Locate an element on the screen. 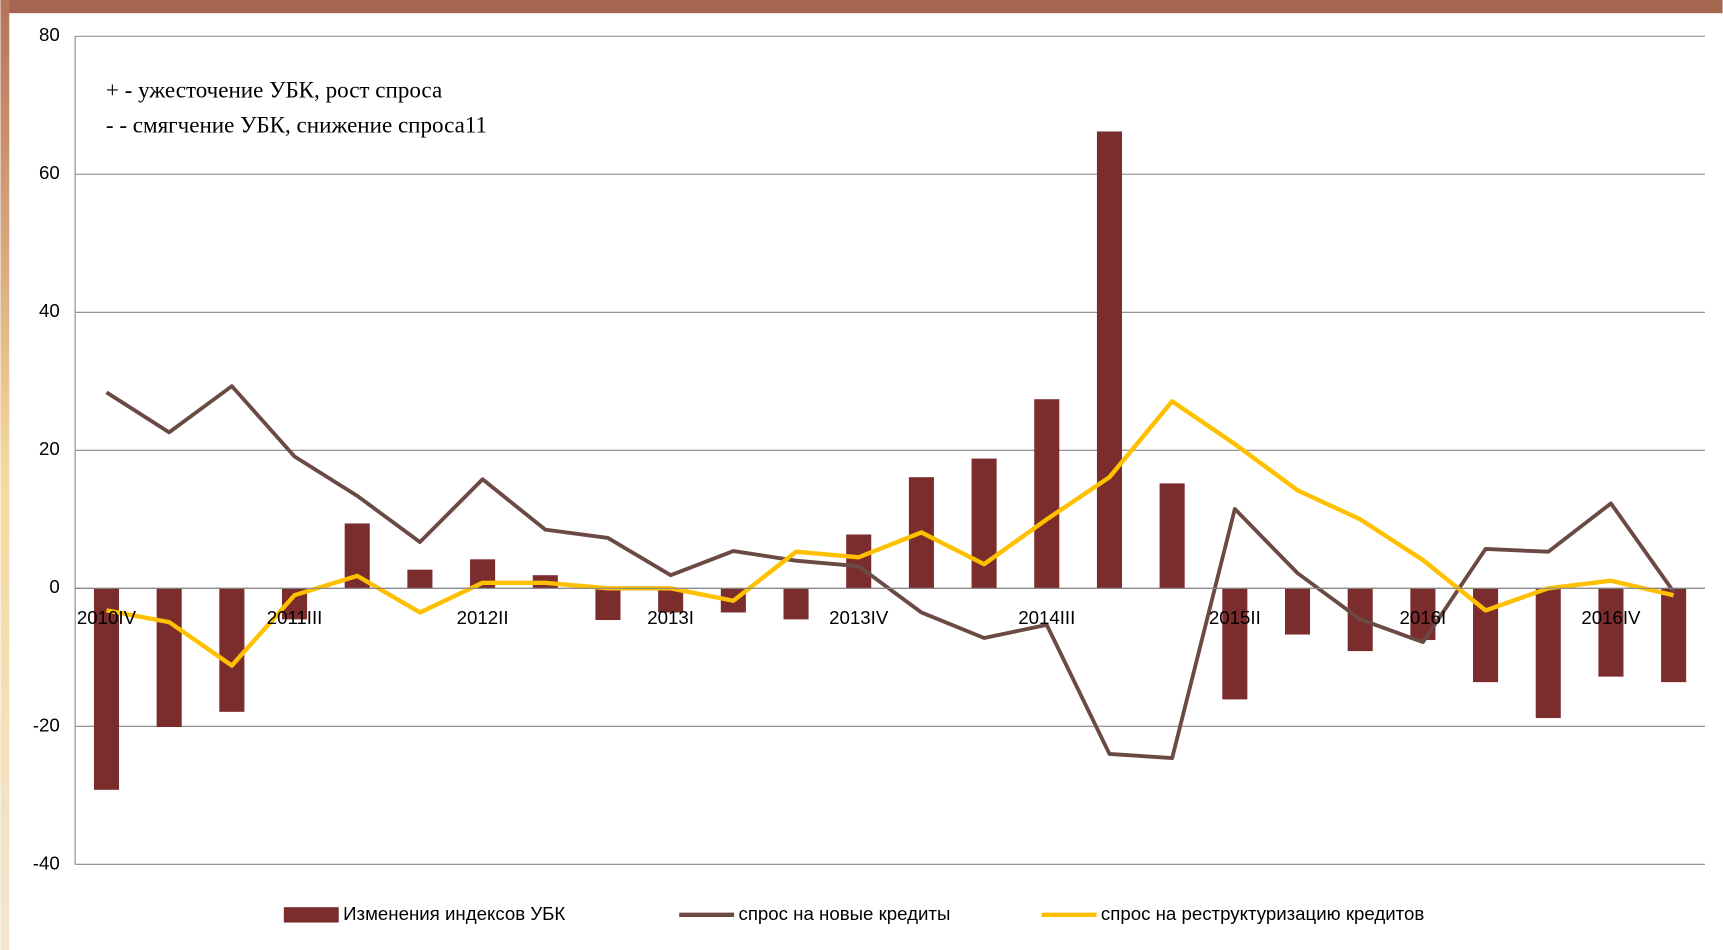 This screenshot has height=950, width=1723. y-tick-label: 60 is located at coordinates (49, 172).